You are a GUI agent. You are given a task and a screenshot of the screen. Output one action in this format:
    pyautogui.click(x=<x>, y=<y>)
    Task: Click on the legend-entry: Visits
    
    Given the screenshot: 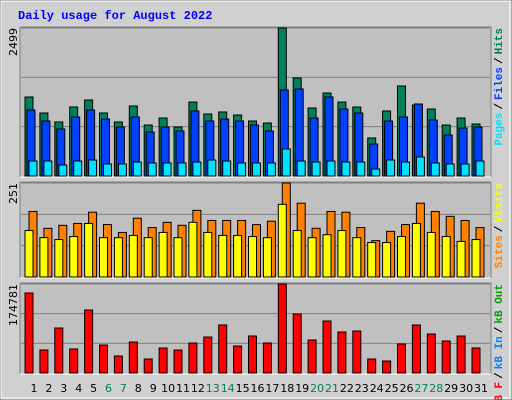 What is the action you would take?
    pyautogui.click(x=500, y=203)
    